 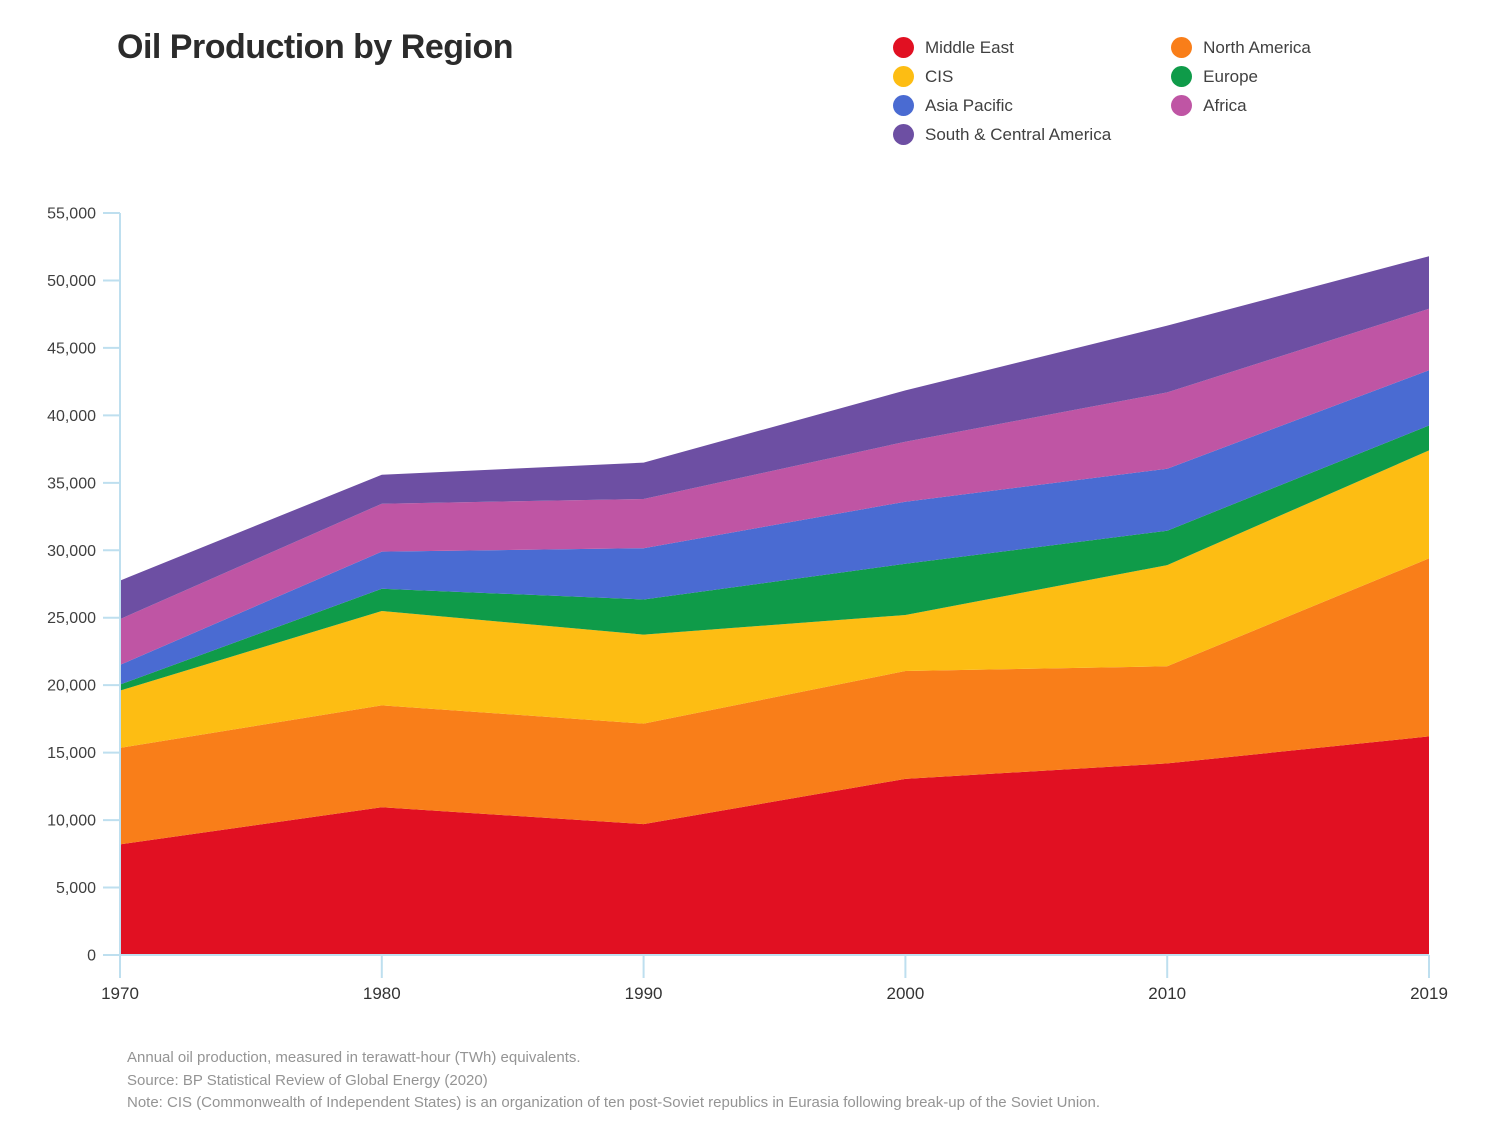 What do you see at coordinates (71, 753) in the screenshot?
I see `y-tick-label: 15,000` at bounding box center [71, 753].